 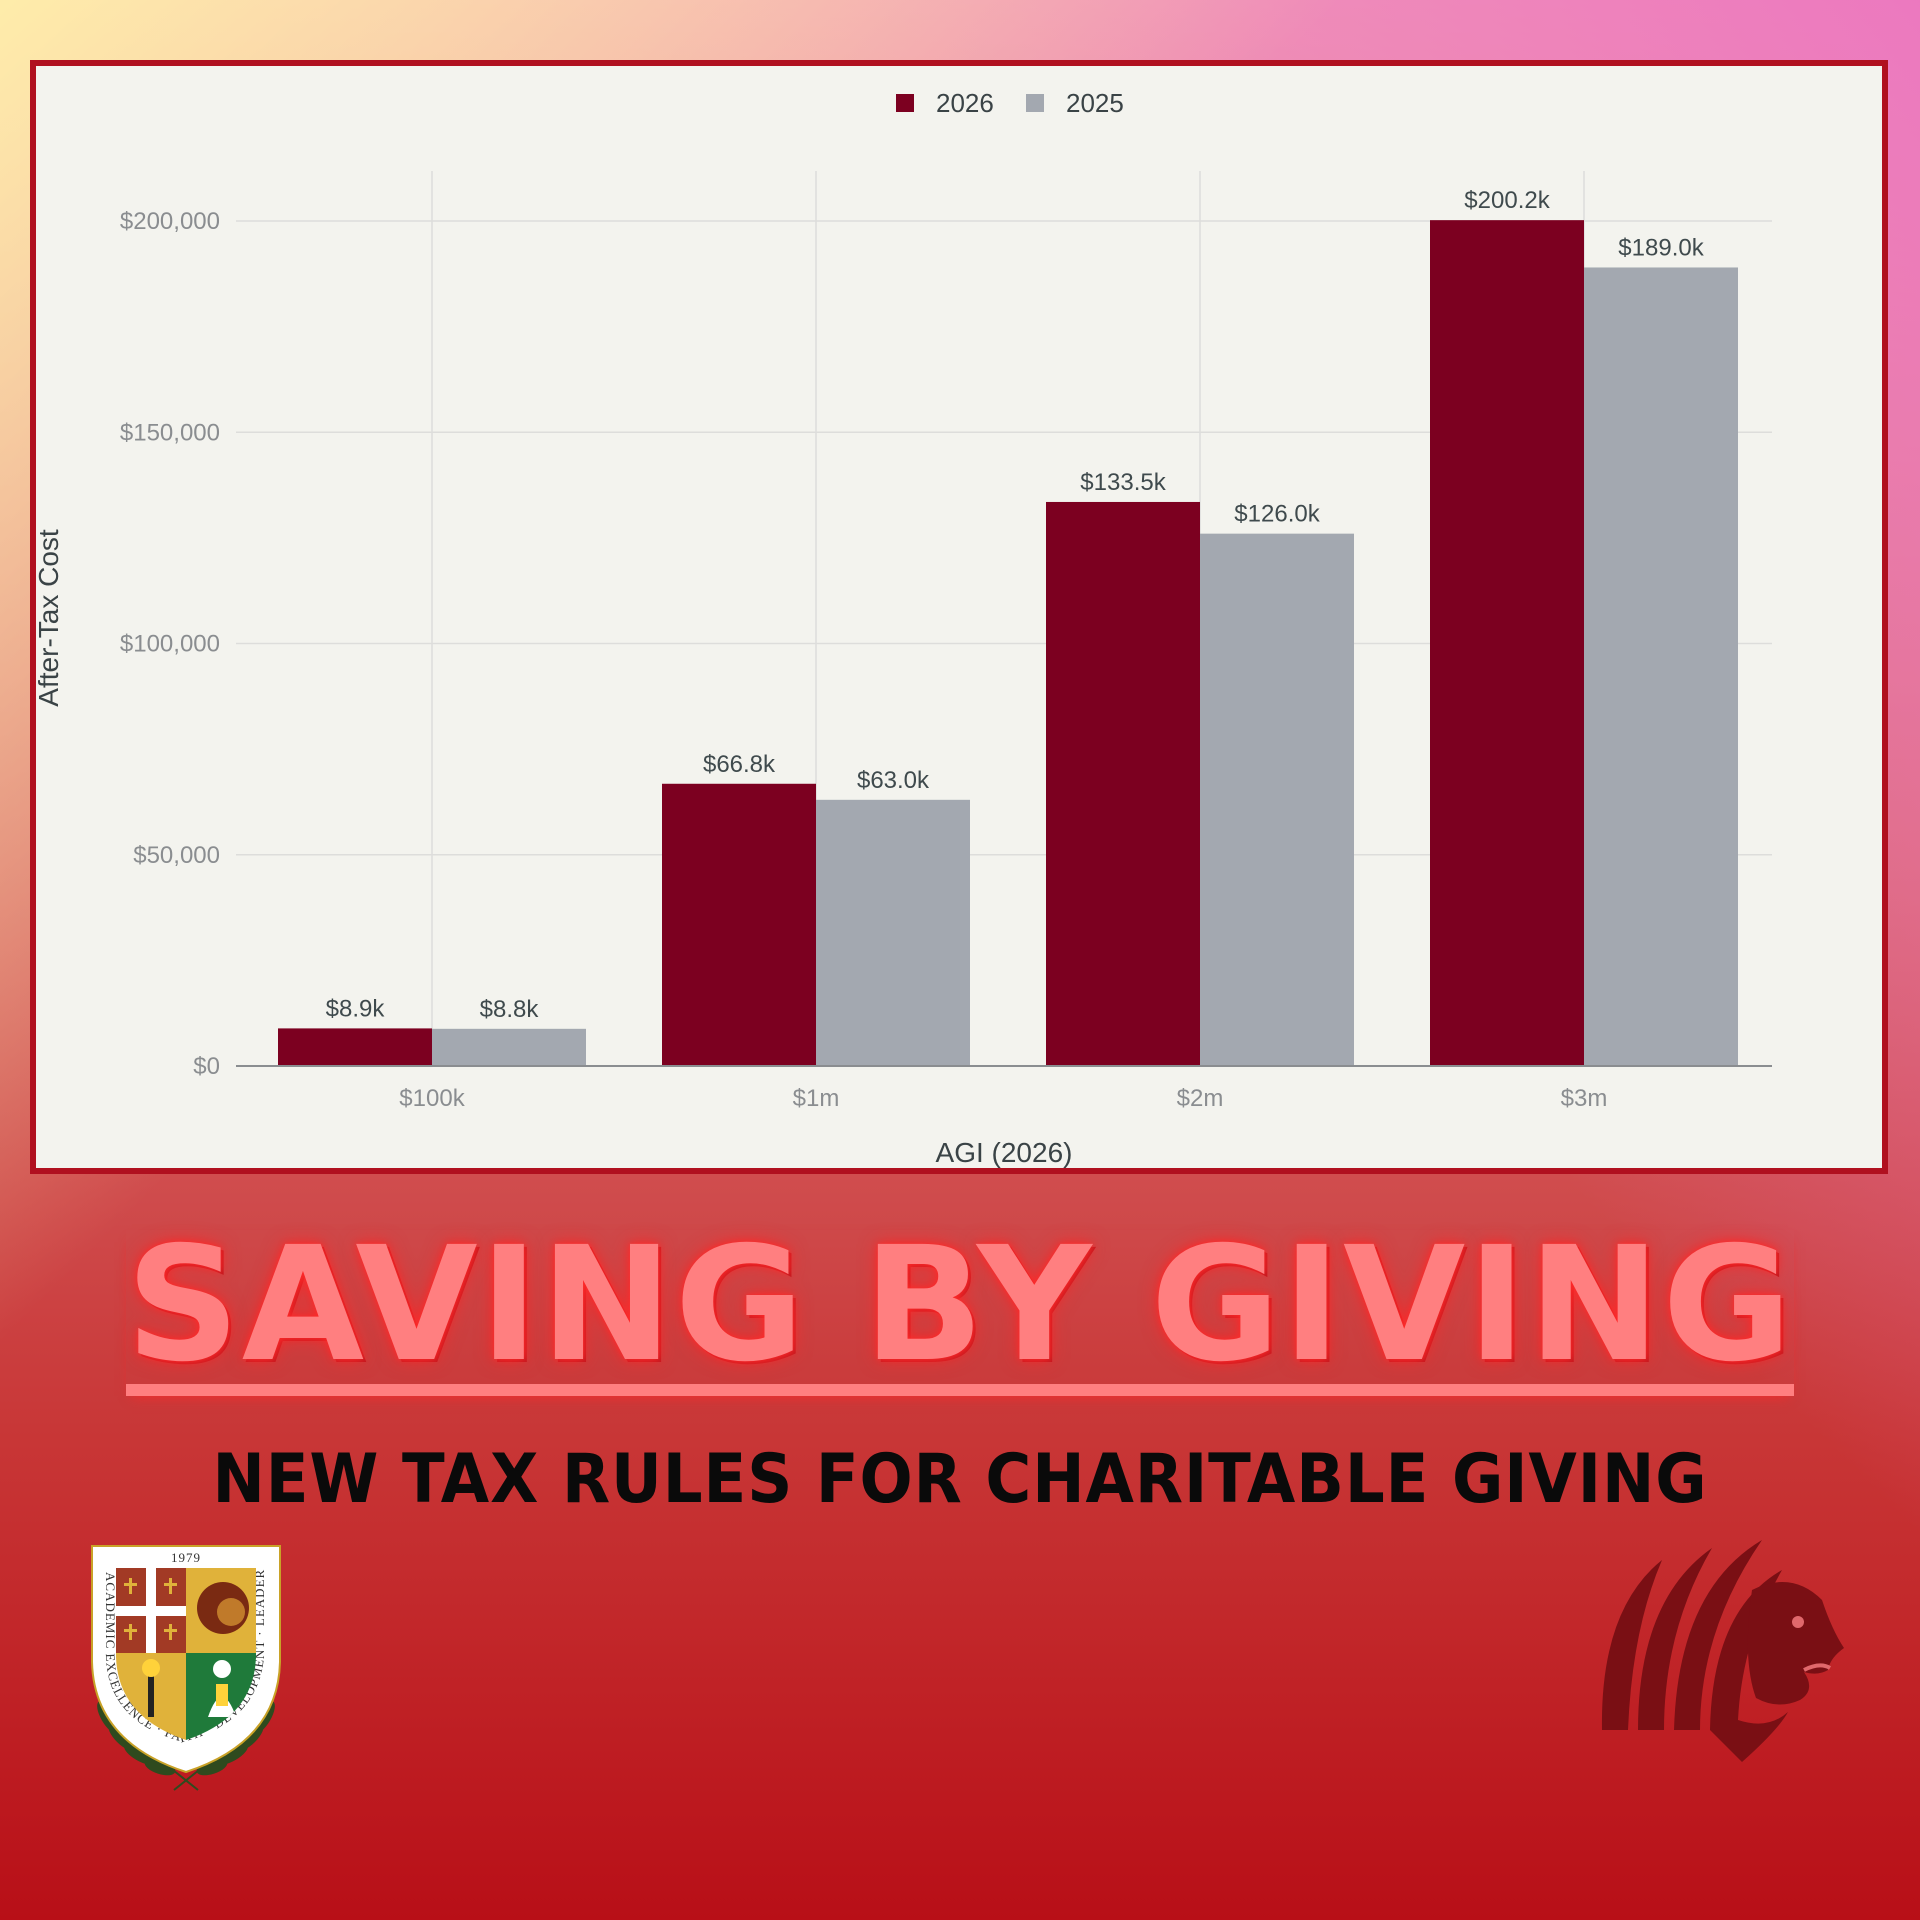 What do you see at coordinates (170, 432) in the screenshot?
I see `y-tick-label-3: $150,000` at bounding box center [170, 432].